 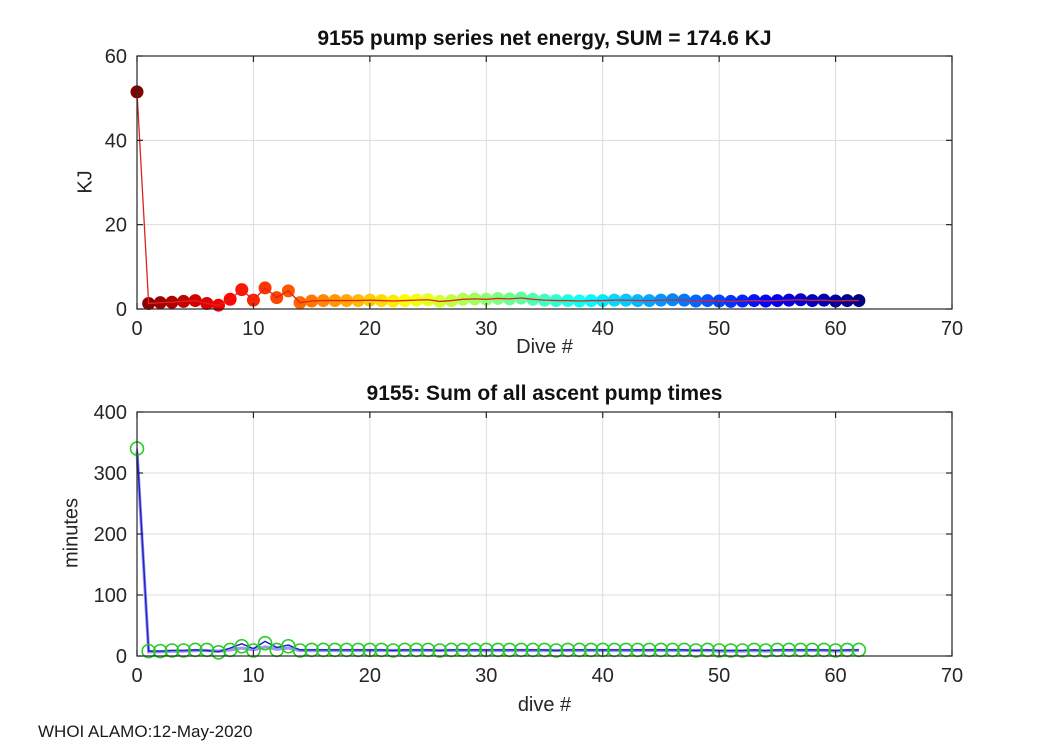 I want to click on y-tick-label: 40, so click(x=116, y=141).